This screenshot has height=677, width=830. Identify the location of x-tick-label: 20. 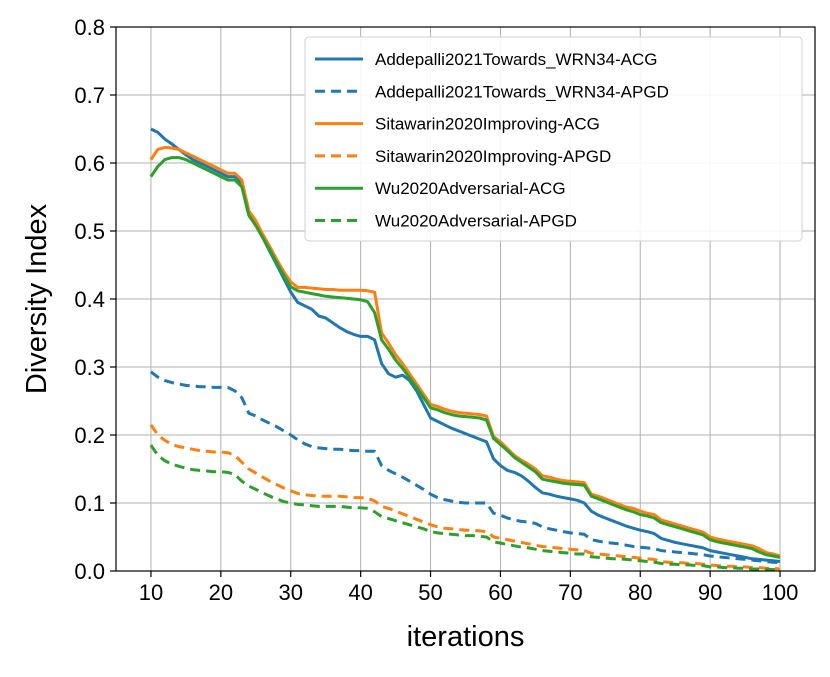
(221, 592).